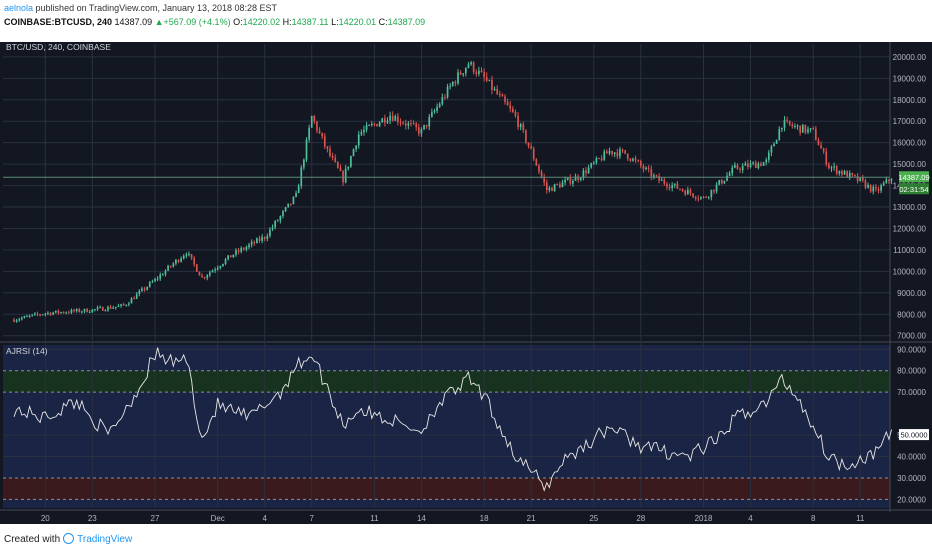 This screenshot has width=932, height=550. Describe the element at coordinates (911, 293) in the screenshot. I see `price-tick-label: 9000.00` at that location.